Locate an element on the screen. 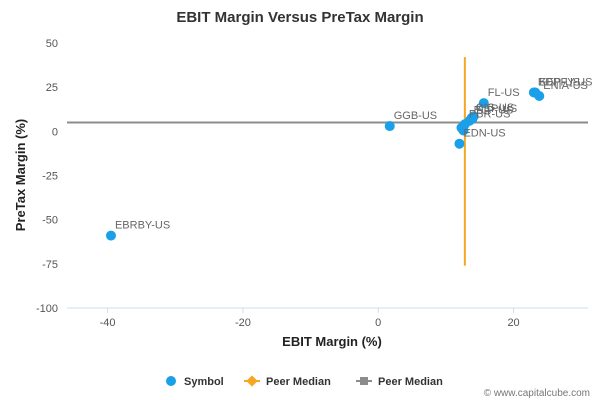 The width and height of the screenshot is (600, 400). point-label: CIG-US is located at coordinates (495, 108).